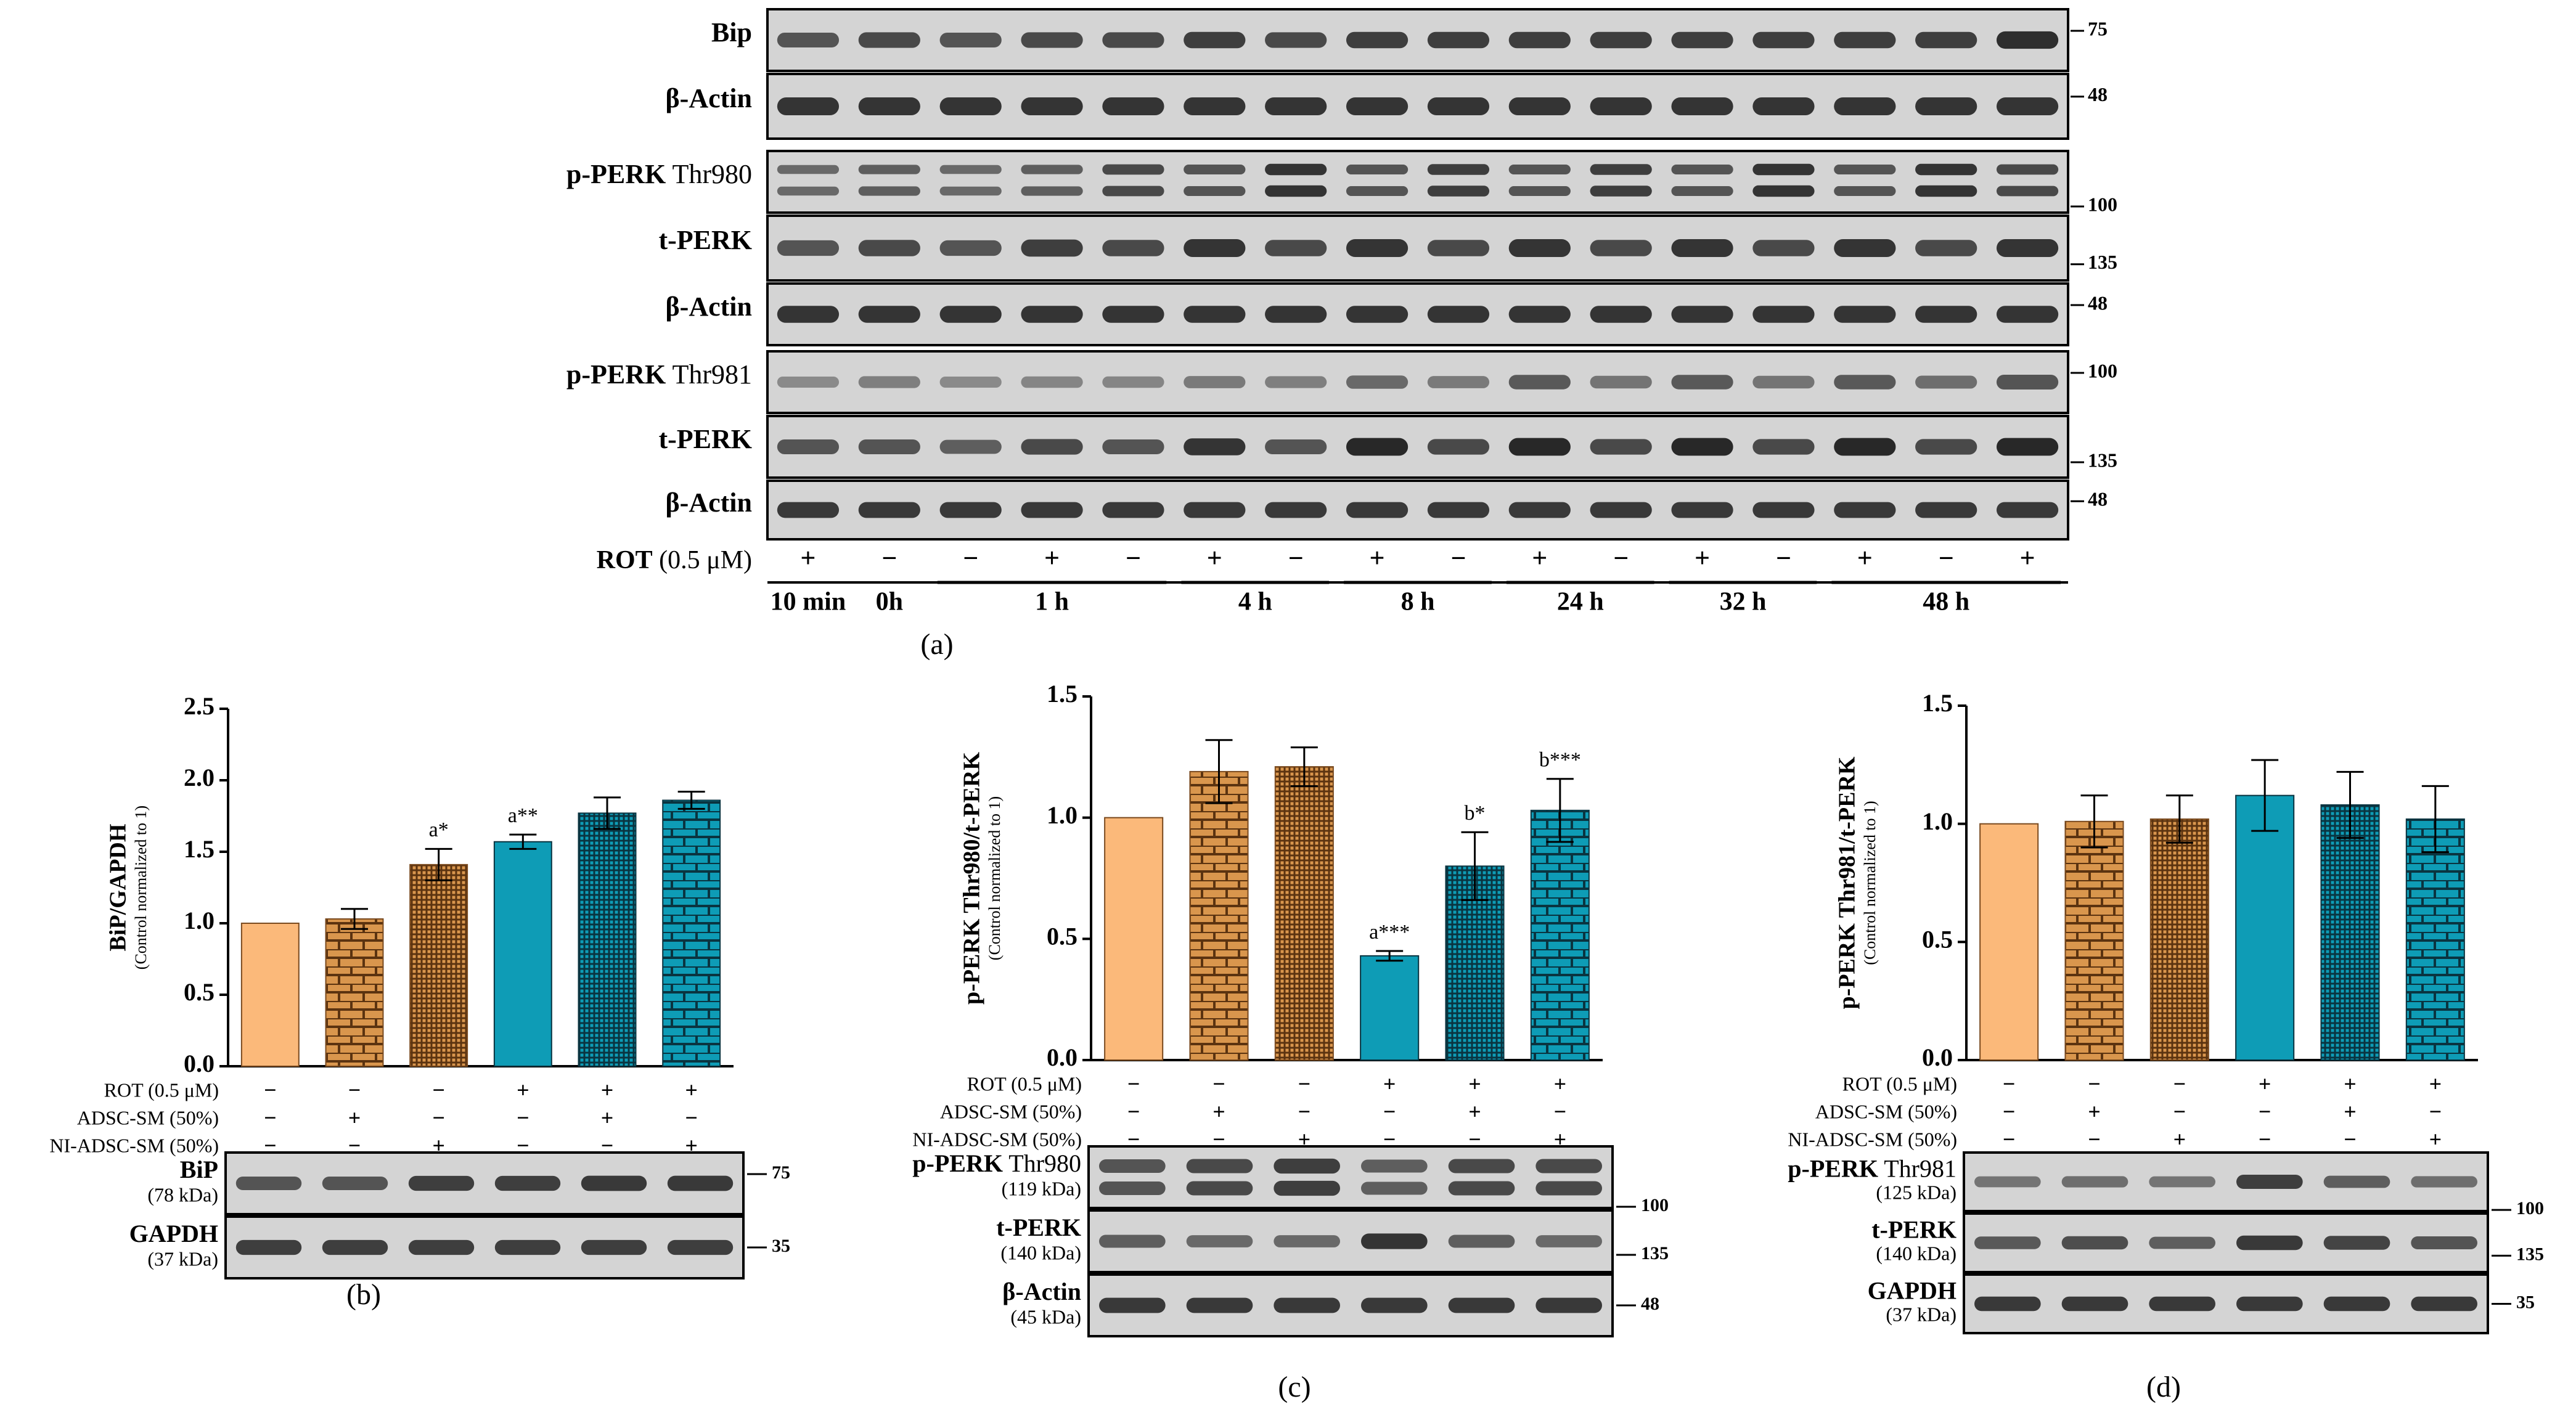 This screenshot has width=2576, height=1412. Describe the element at coordinates (2226, 1181) in the screenshot. I see `blot-frame` at that location.